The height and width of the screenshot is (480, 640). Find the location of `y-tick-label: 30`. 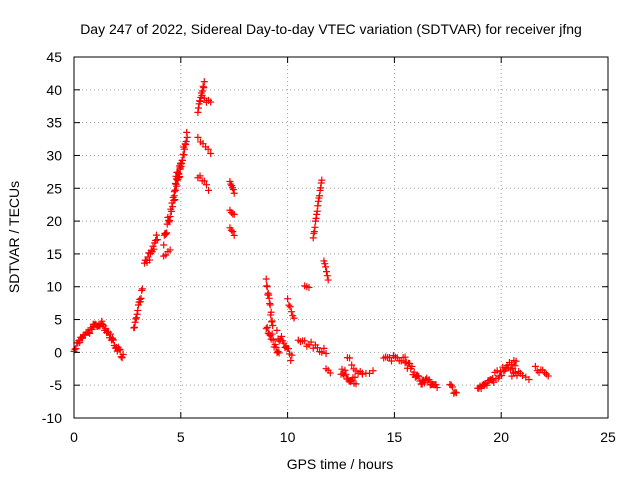

y-tick-label: 30 is located at coordinates (54, 155).